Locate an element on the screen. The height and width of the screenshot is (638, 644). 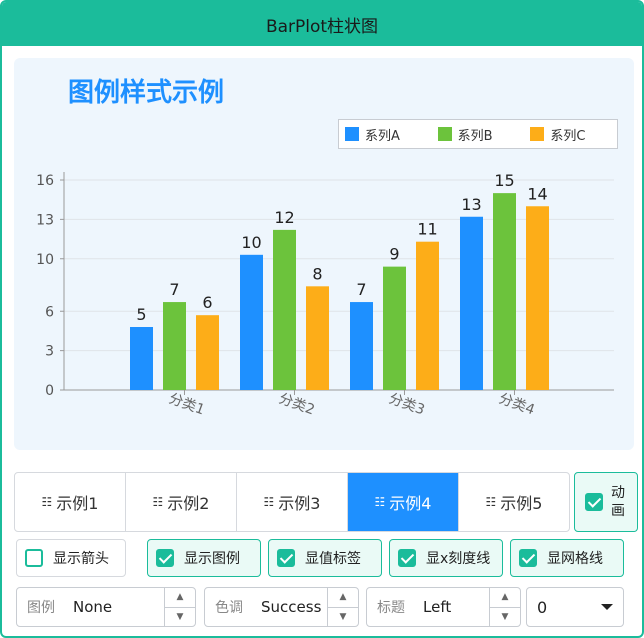
show-arrow-checkbox is located at coordinates (34, 558).